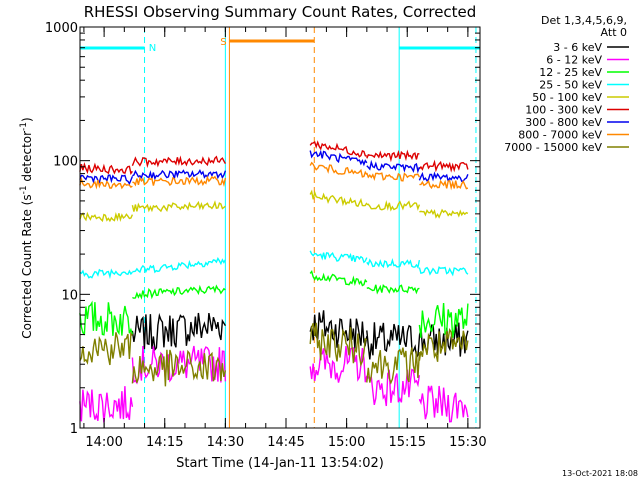 This screenshot has height=485, width=640. I want to click on legend-entry-3: 25 - 50 keV, so click(570, 85).